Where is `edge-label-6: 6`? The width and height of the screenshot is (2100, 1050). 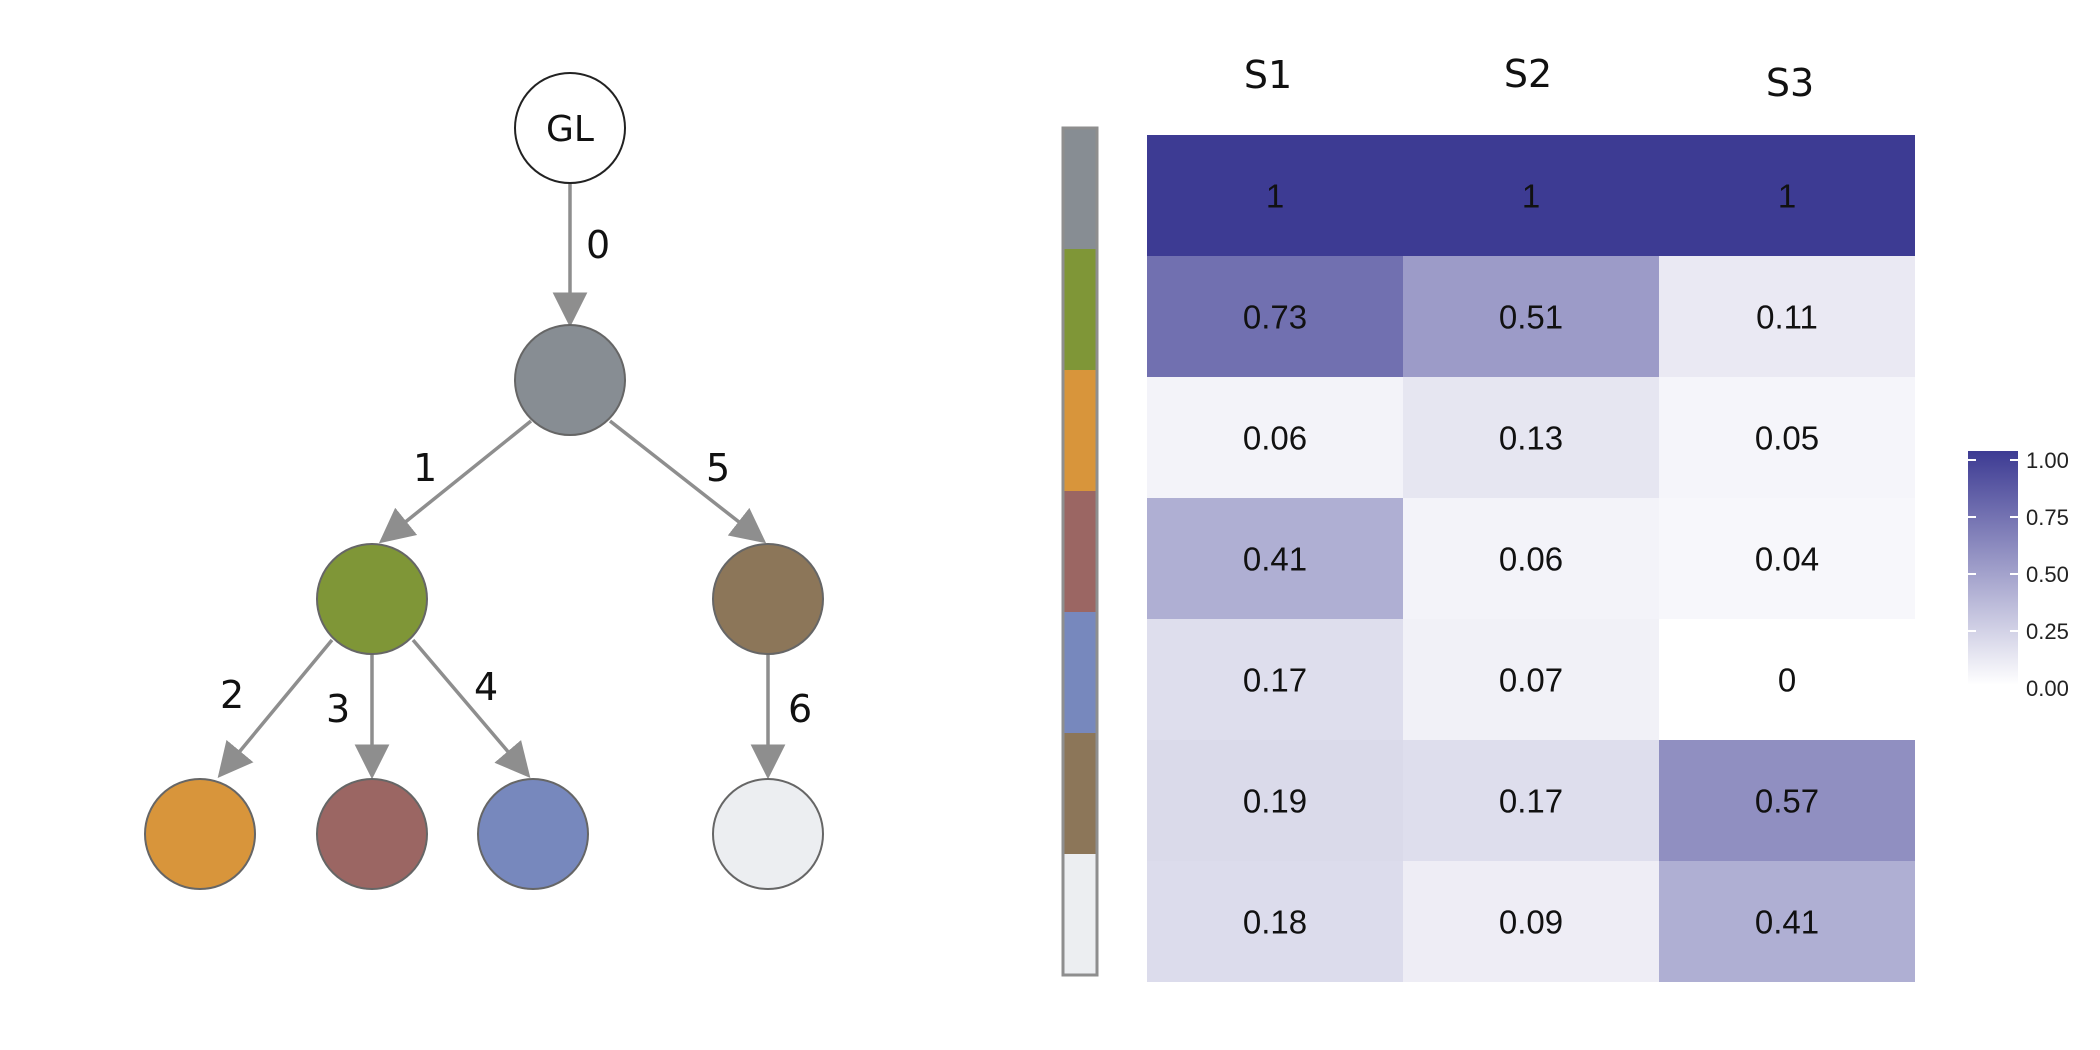 edge-label-6: 6 is located at coordinates (800, 709).